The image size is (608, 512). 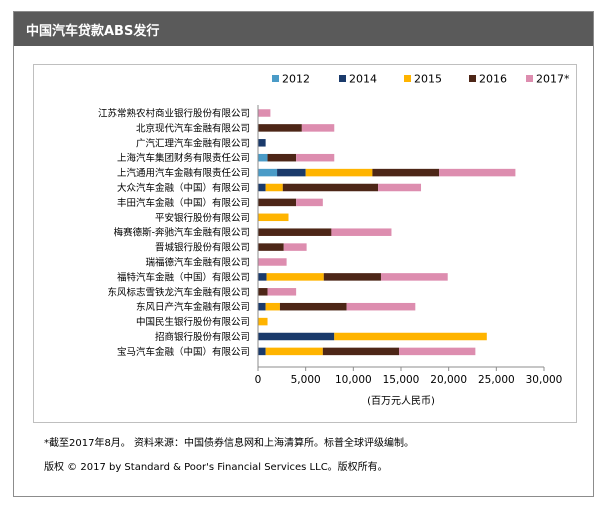 What do you see at coordinates (363, 79) in the screenshot?
I see `legend-label: 2014` at bounding box center [363, 79].